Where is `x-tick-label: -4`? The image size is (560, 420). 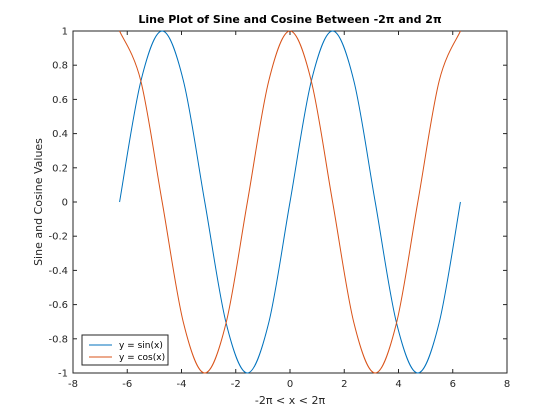
x-tick-label: -4 is located at coordinates (182, 384).